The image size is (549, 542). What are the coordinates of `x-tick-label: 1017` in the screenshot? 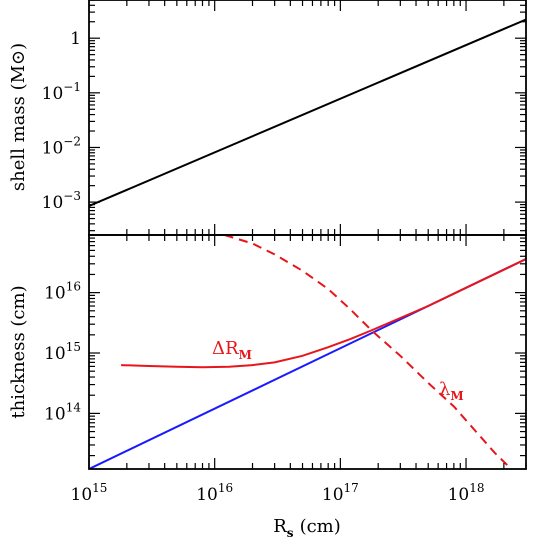 It's located at (340, 493).